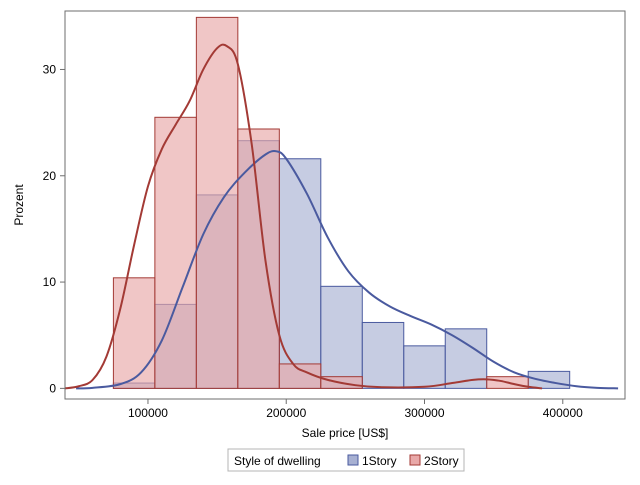 The width and height of the screenshot is (640, 485). I want to click on legend: Style of dwelling 1Story 2Story, so click(346, 460).